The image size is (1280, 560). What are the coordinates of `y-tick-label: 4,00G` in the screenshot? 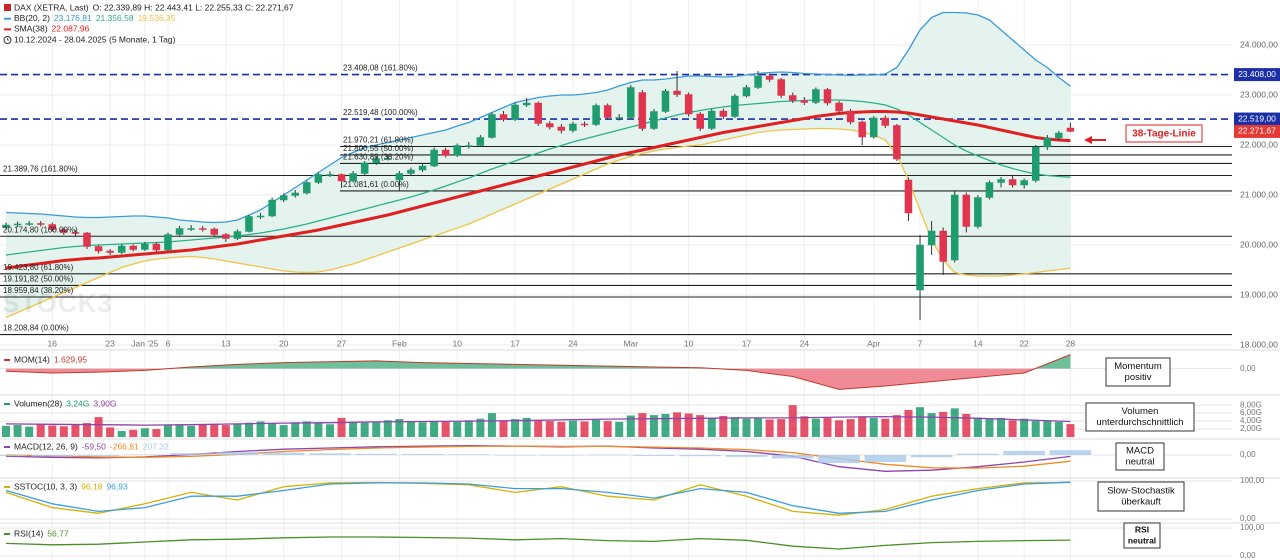 It's located at (1251, 420).